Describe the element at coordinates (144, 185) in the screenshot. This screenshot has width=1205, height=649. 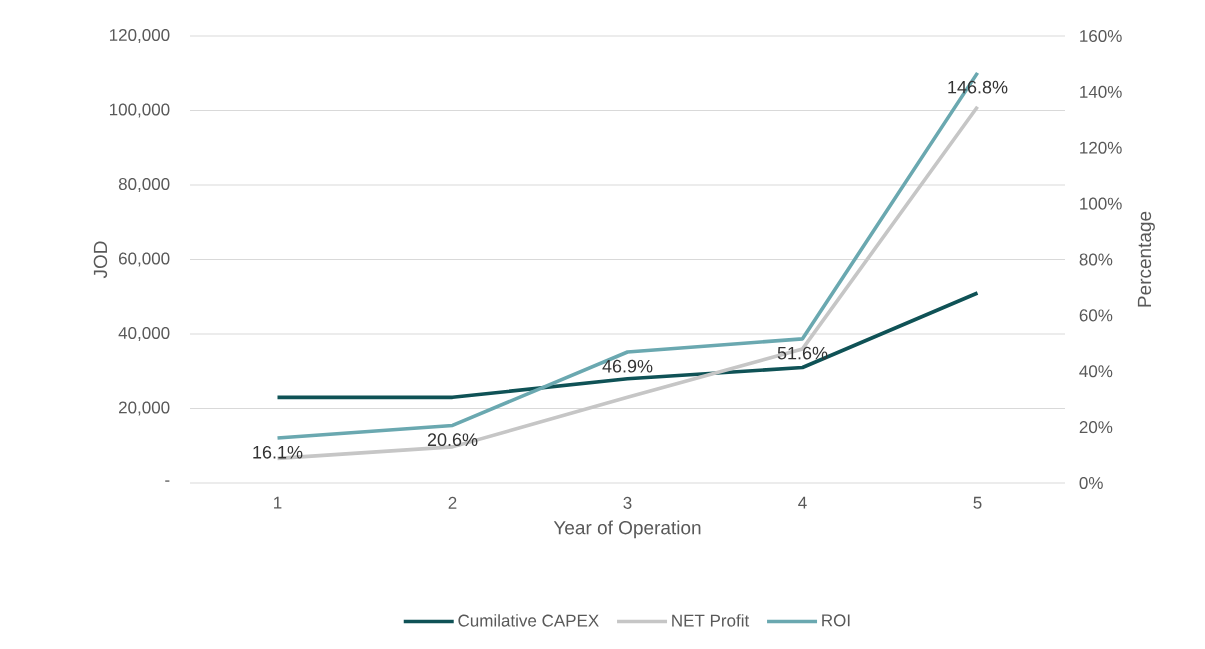
I see `y-tick-label: 80,000` at that location.